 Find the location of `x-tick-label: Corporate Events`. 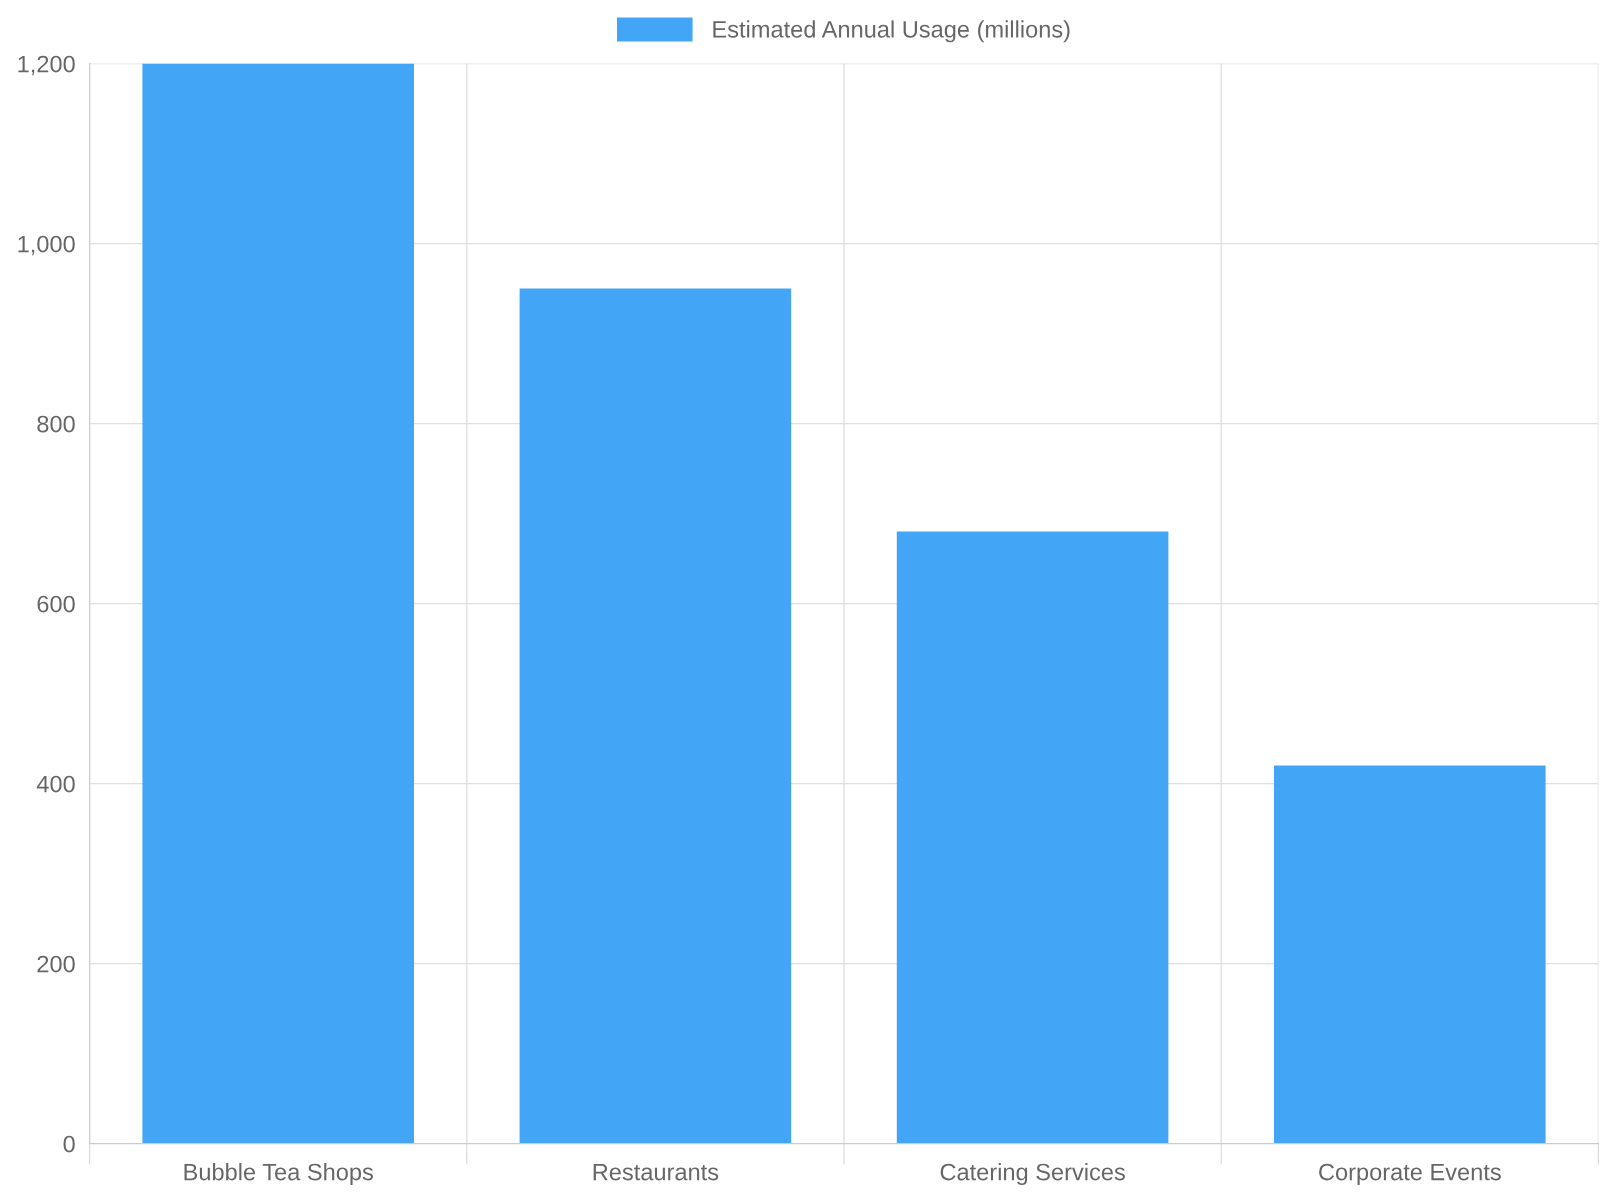

x-tick-label: Corporate Events is located at coordinates (1410, 1174).